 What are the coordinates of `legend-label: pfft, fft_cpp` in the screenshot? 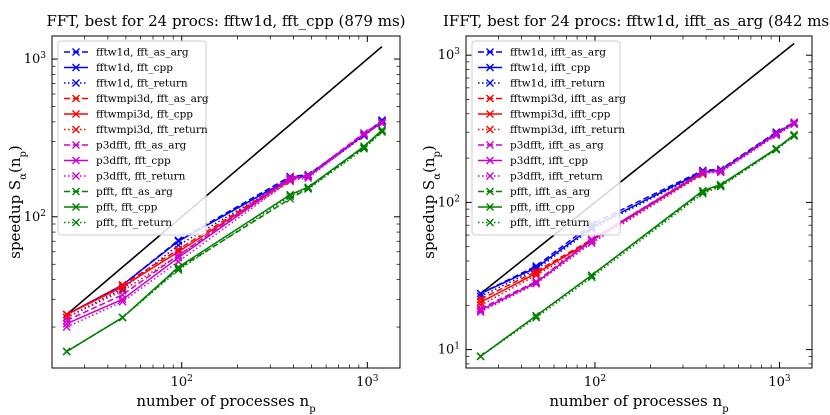 It's located at (127, 208).